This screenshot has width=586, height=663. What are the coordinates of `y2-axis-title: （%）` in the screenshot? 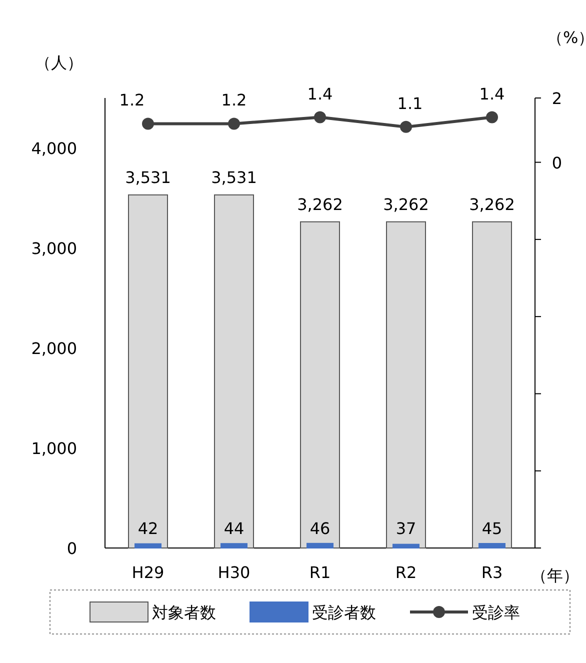 It's located at (566, 37).